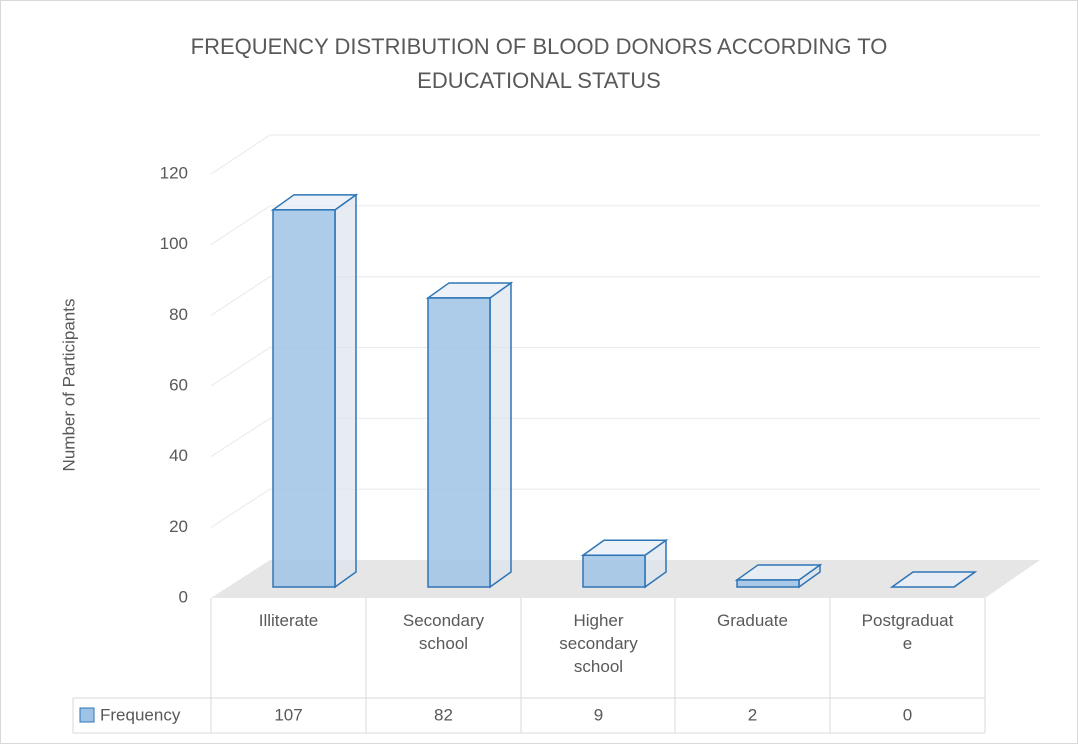  What do you see at coordinates (178, 455) in the screenshot?
I see `y-tick-label: 40` at bounding box center [178, 455].